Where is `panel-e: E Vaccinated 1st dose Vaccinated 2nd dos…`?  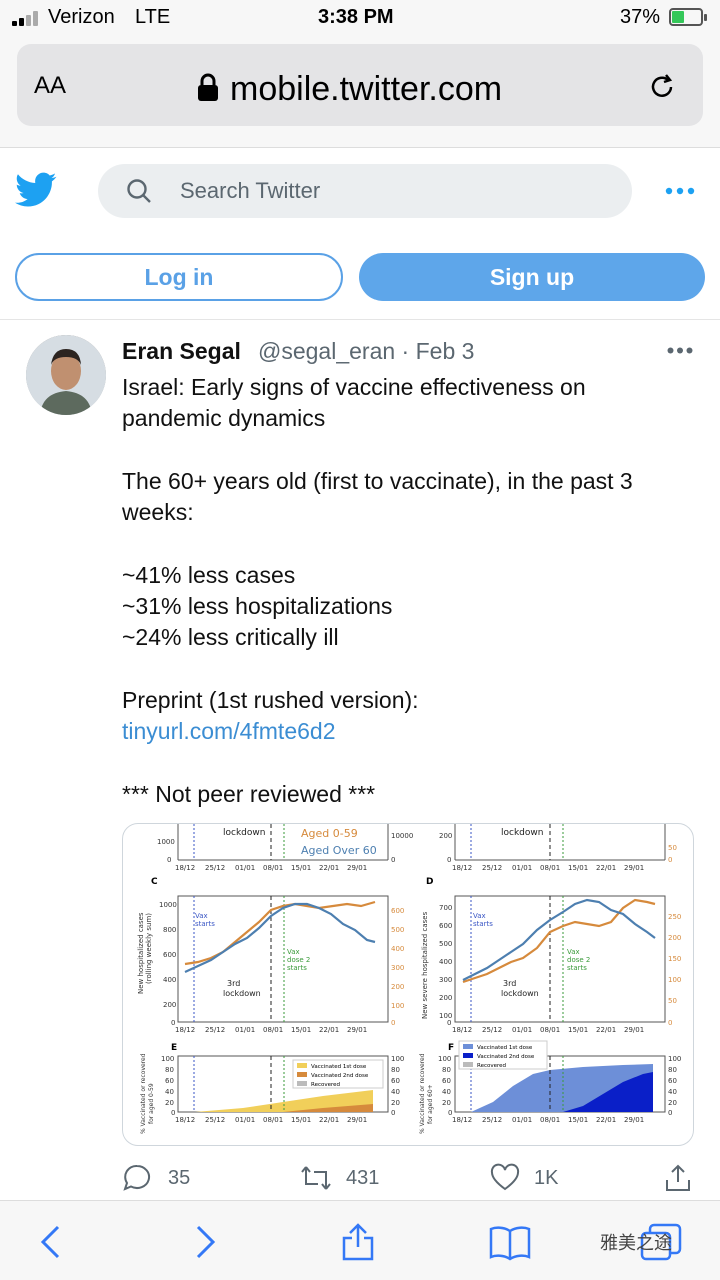 panel-e: E Vaccinated 1st dose Vaccinated 2nd dos… is located at coordinates (272, 1088).